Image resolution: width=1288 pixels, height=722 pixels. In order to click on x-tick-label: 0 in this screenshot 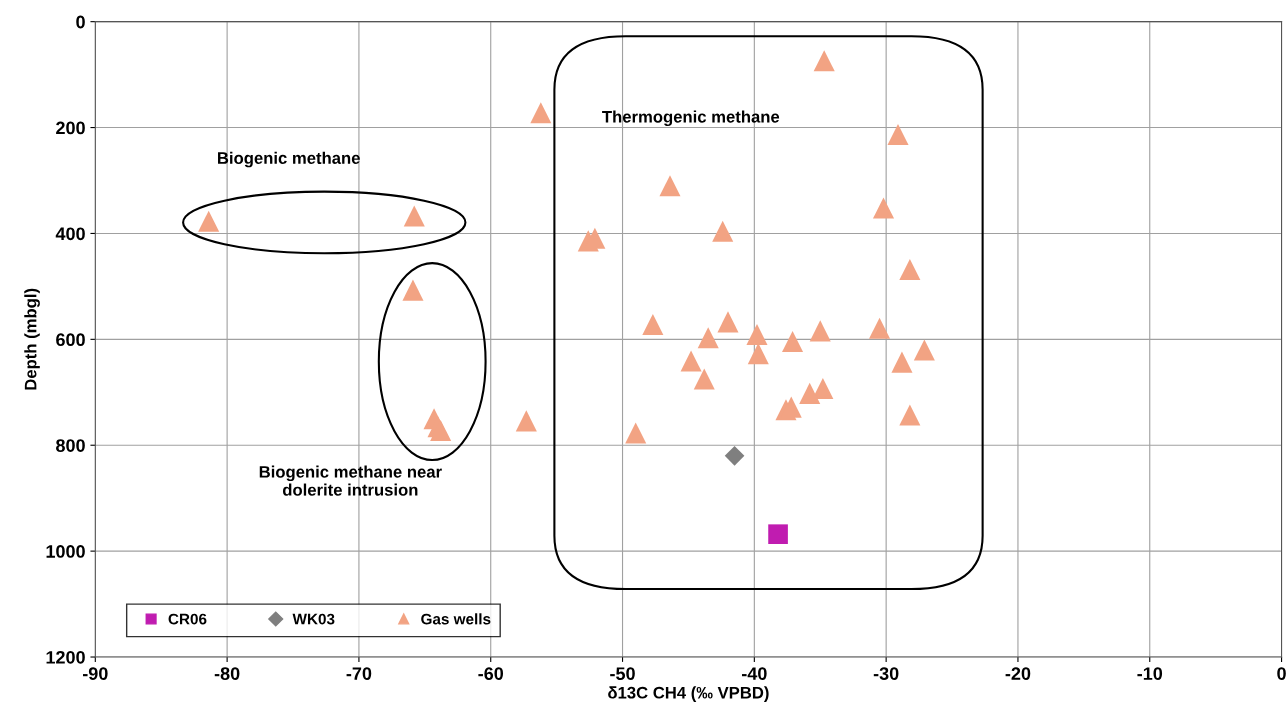, I will do `click(1281, 673)`.